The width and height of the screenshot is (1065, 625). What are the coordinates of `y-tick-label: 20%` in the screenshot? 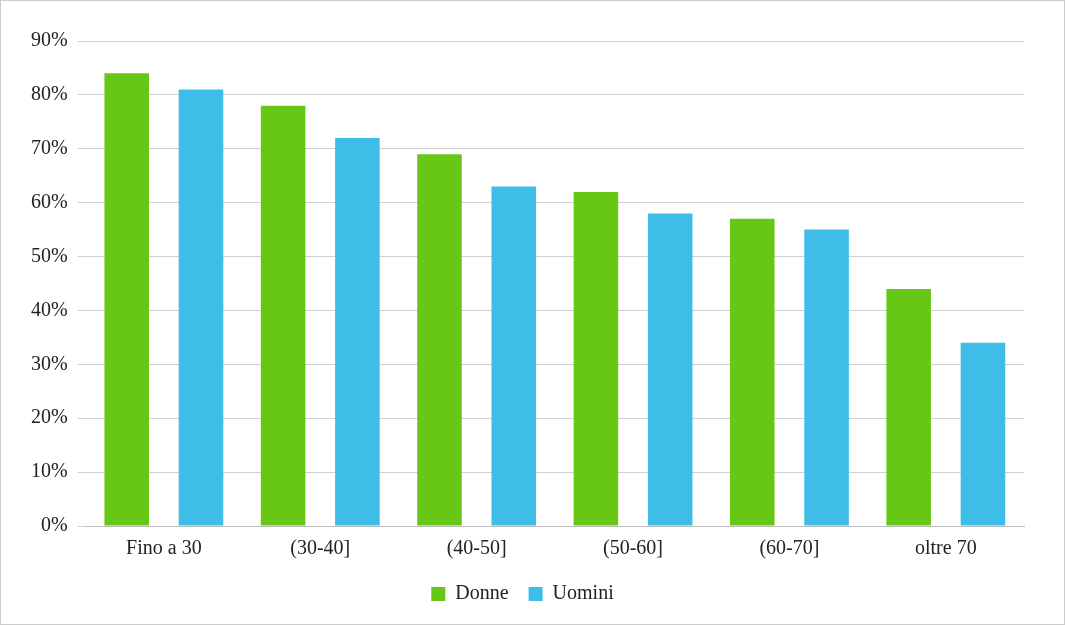 It's located at (49, 416).